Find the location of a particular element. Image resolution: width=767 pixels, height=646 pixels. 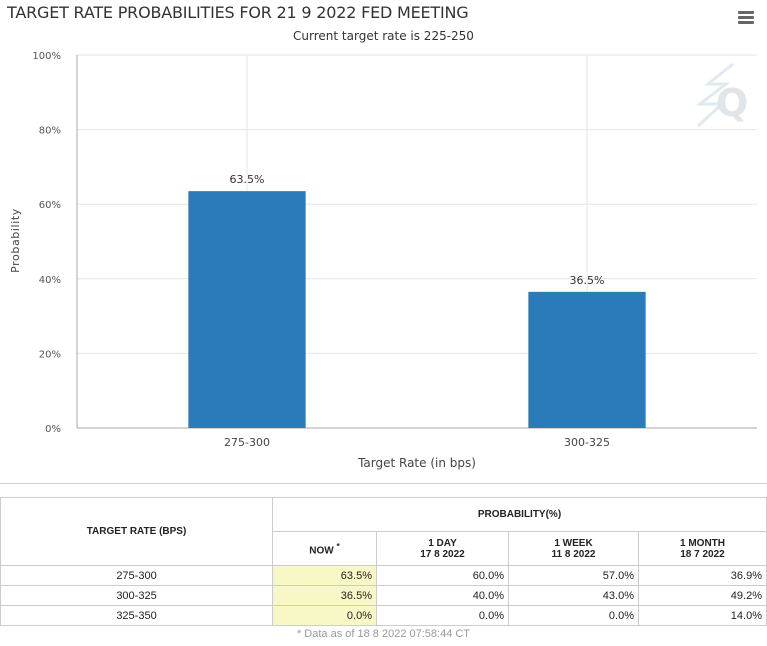

col-1week-header: 1 WEEK 11 8 2022 is located at coordinates (573, 548).